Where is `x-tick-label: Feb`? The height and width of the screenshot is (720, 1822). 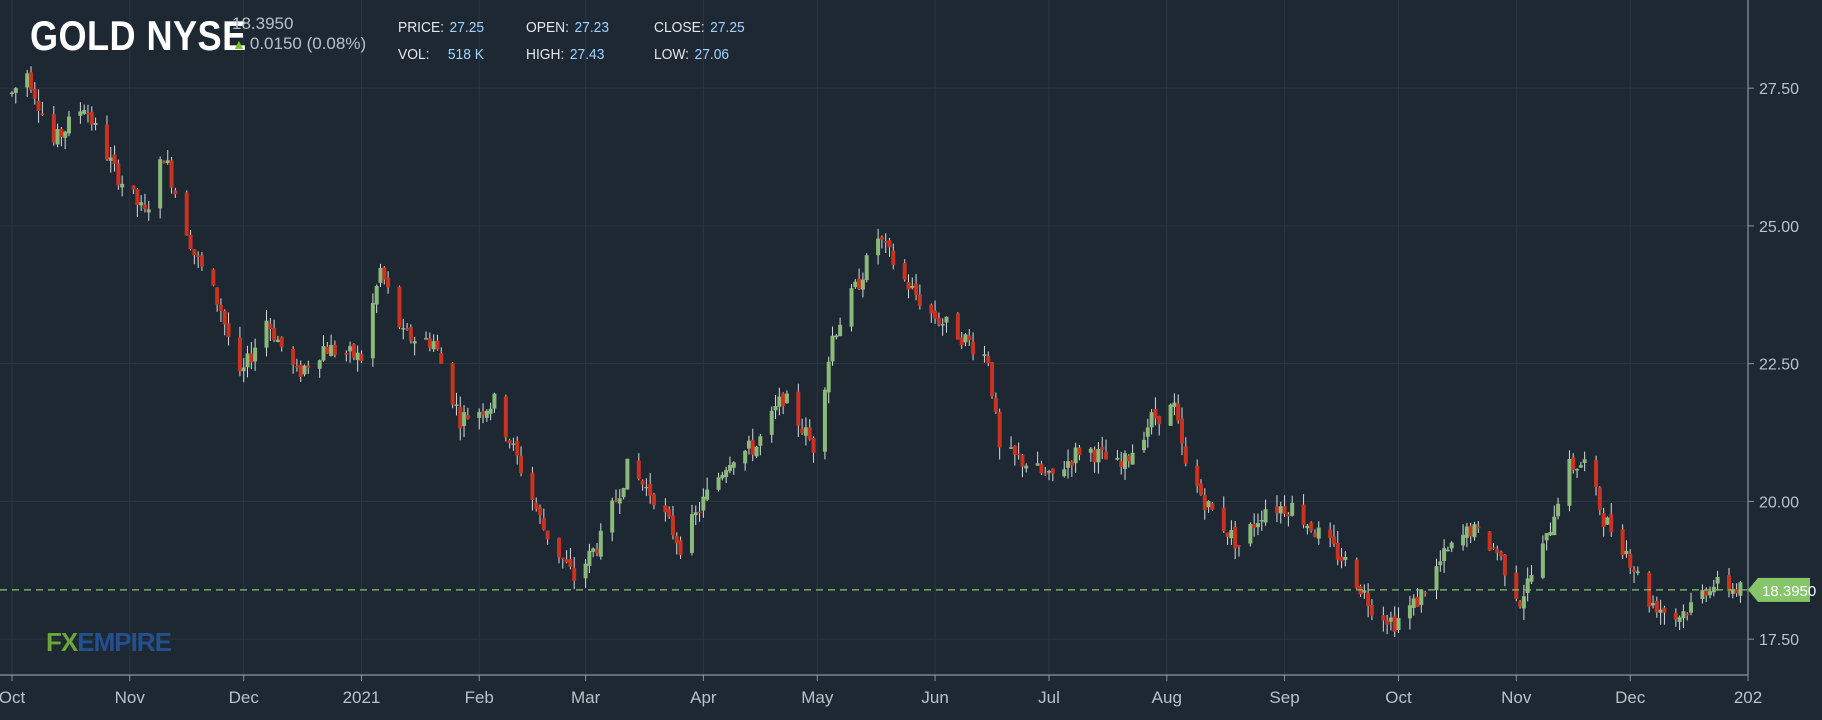
x-tick-label: Feb is located at coordinates (479, 697).